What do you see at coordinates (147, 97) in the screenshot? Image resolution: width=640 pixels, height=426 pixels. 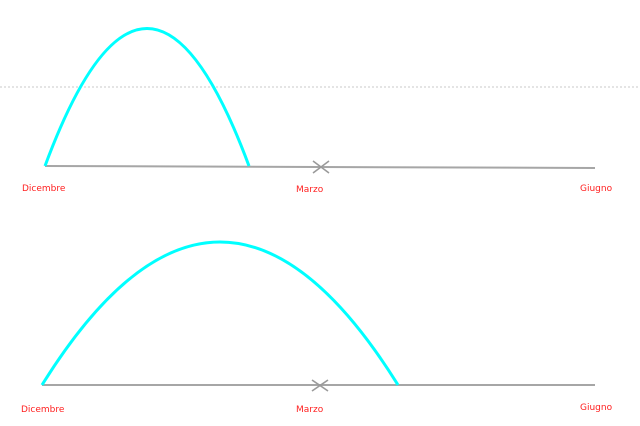 I see `arc-curve` at bounding box center [147, 97].